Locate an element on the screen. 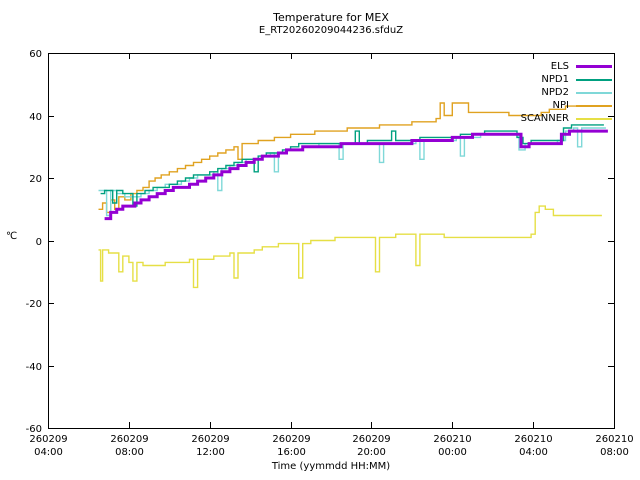  y-tick-label: -40 is located at coordinates (34, 367).